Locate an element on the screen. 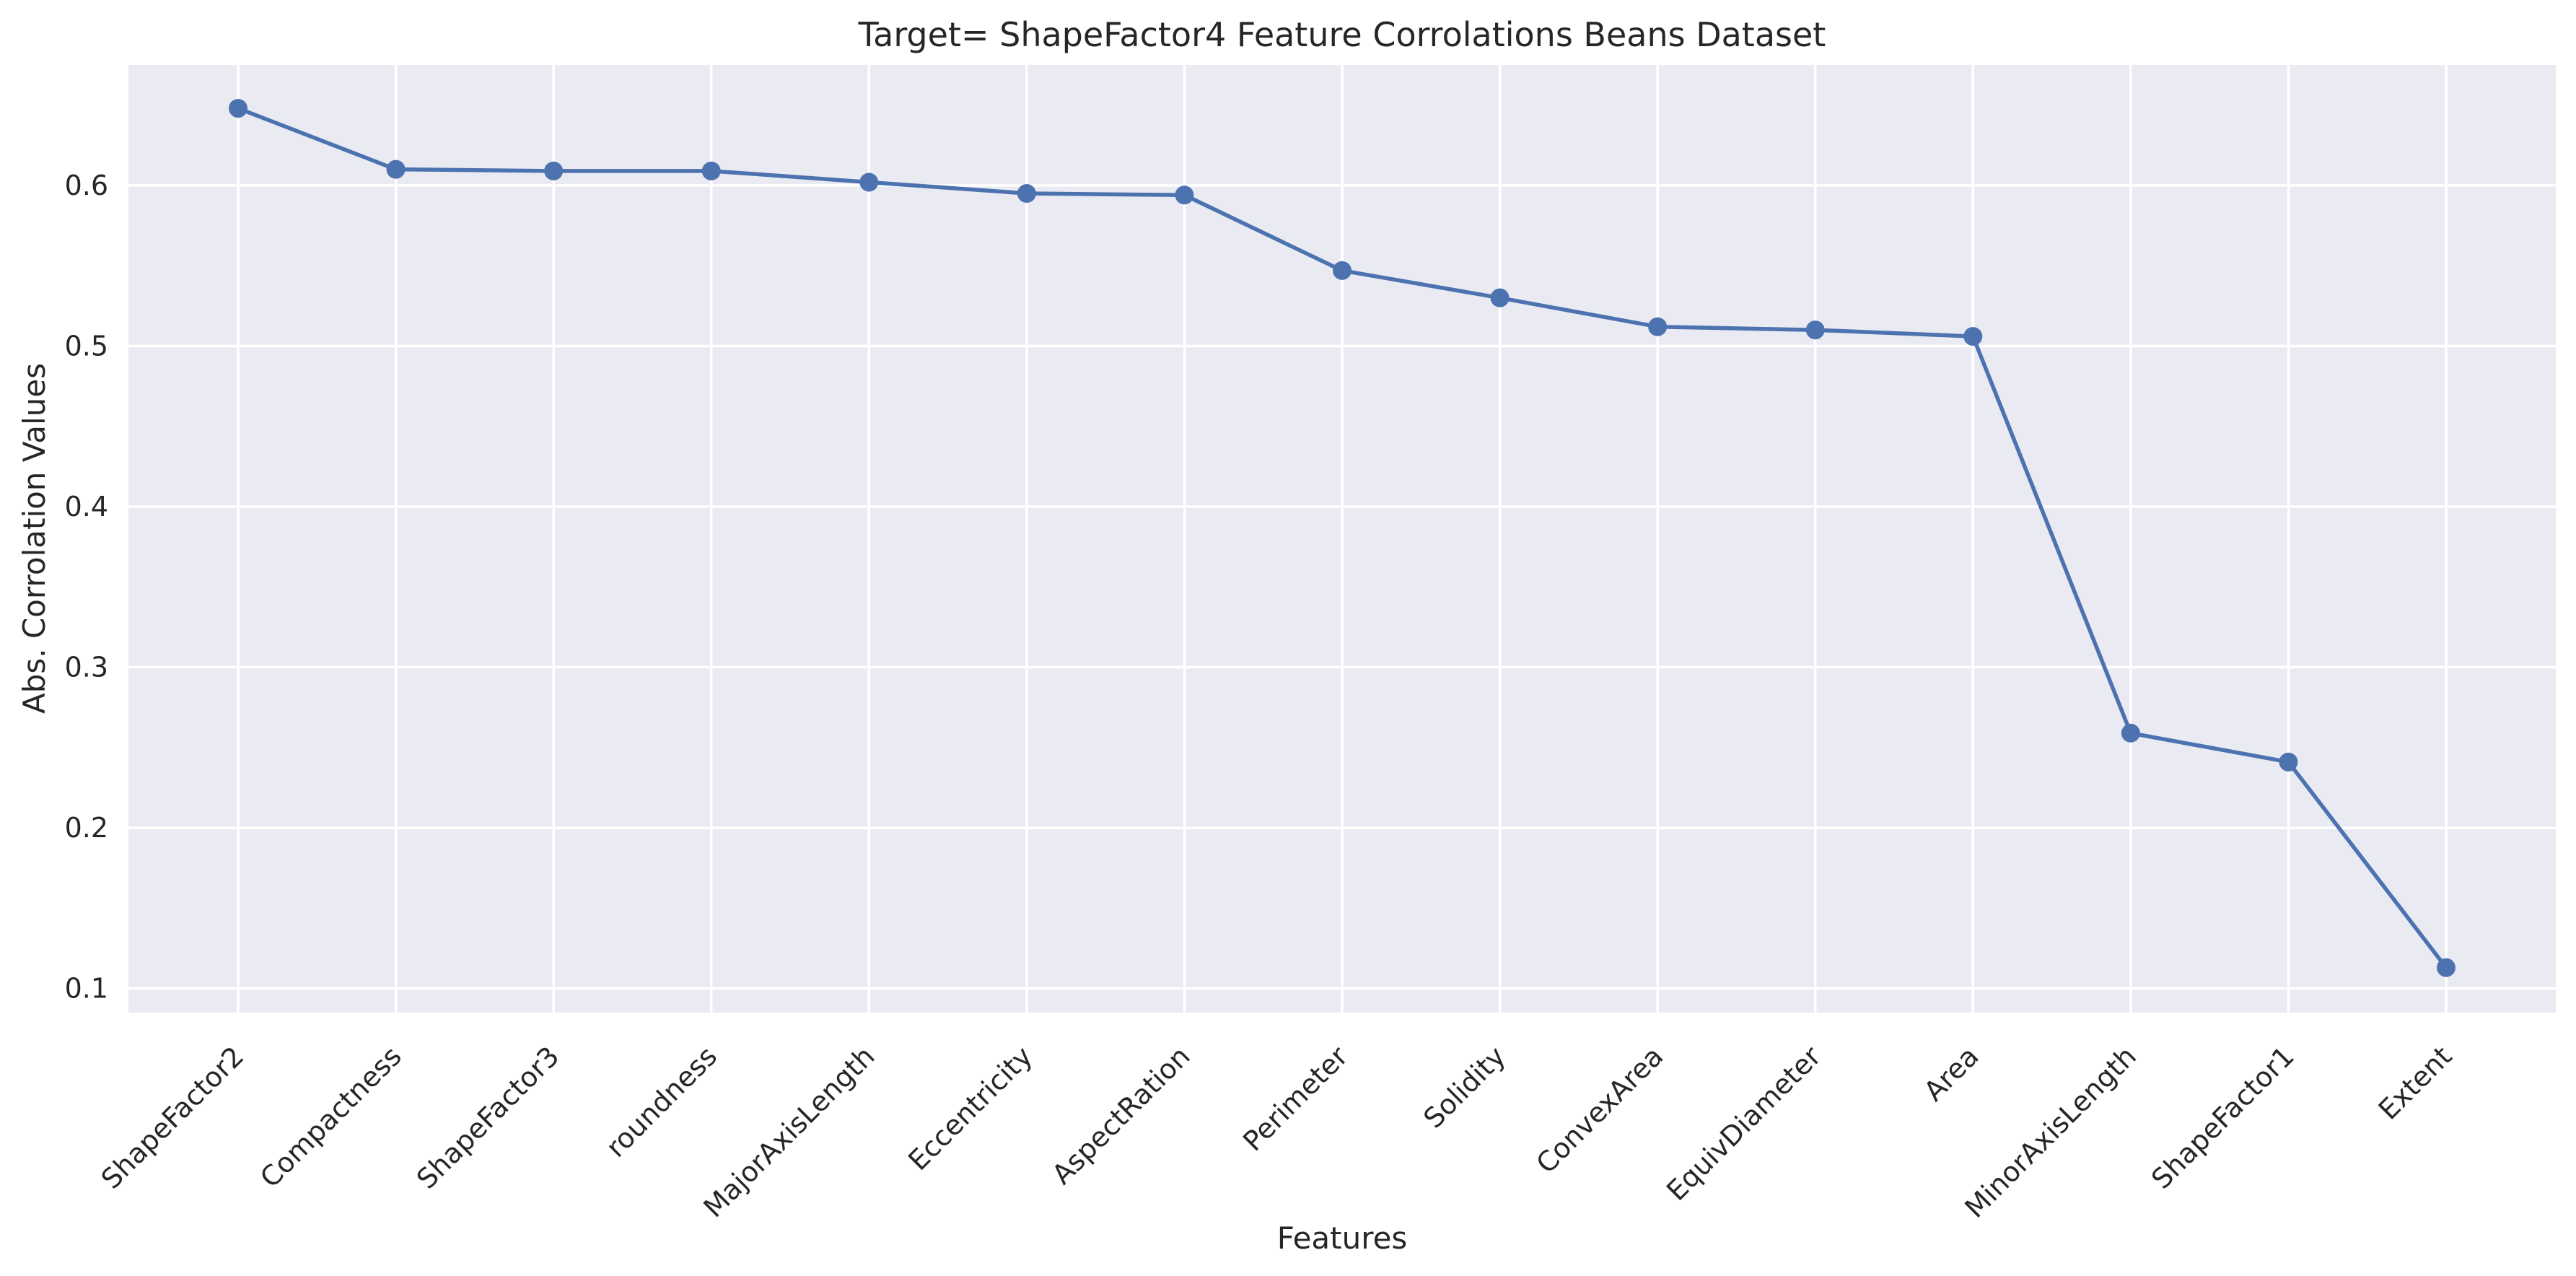 This screenshot has height=1276, width=2576. x-tick-label: EquivDiameter is located at coordinates (1744, 1123).